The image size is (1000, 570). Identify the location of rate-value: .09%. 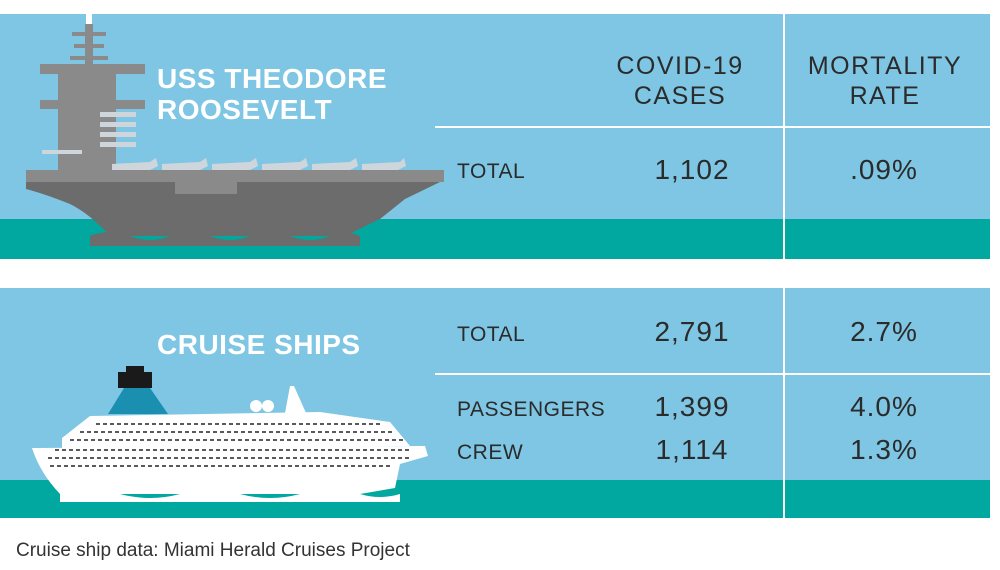
(884, 169).